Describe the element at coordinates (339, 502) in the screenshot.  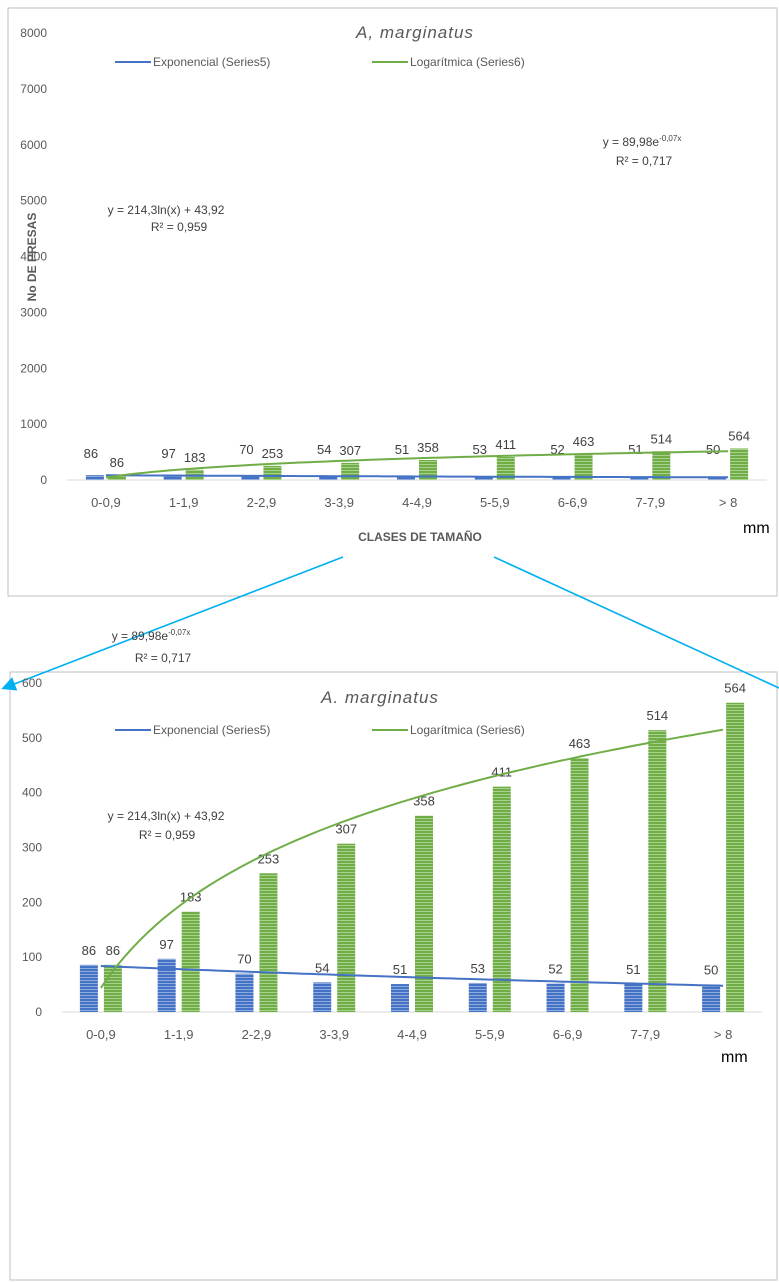
I see `x-tick-label: 3-3,9` at that location.